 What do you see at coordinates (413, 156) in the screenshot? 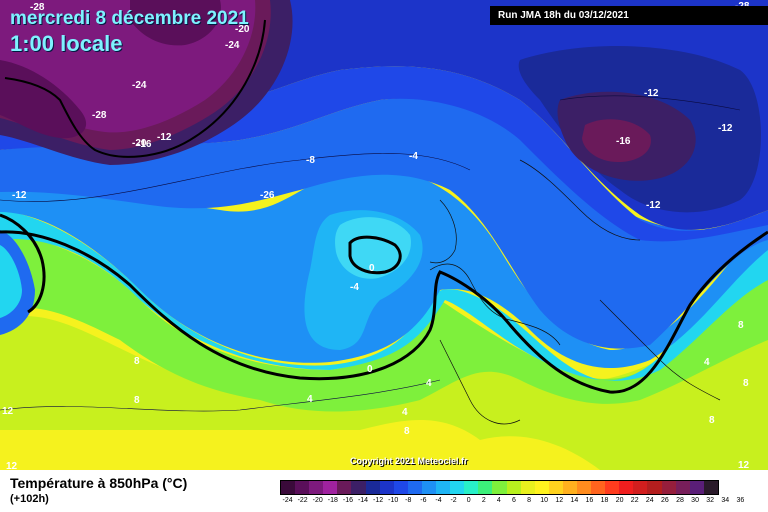
I see `isotherm-label: -4` at bounding box center [413, 156].